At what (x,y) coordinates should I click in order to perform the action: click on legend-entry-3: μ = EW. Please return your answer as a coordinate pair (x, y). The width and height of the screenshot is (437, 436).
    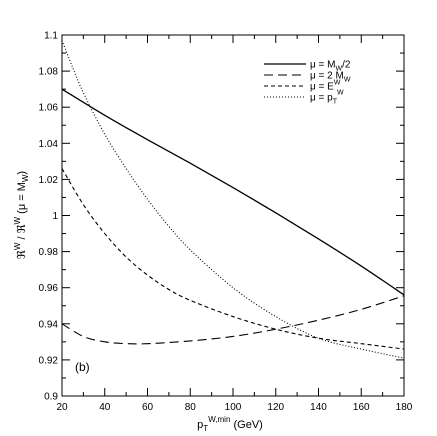
    Looking at the image, I should click on (325, 86).